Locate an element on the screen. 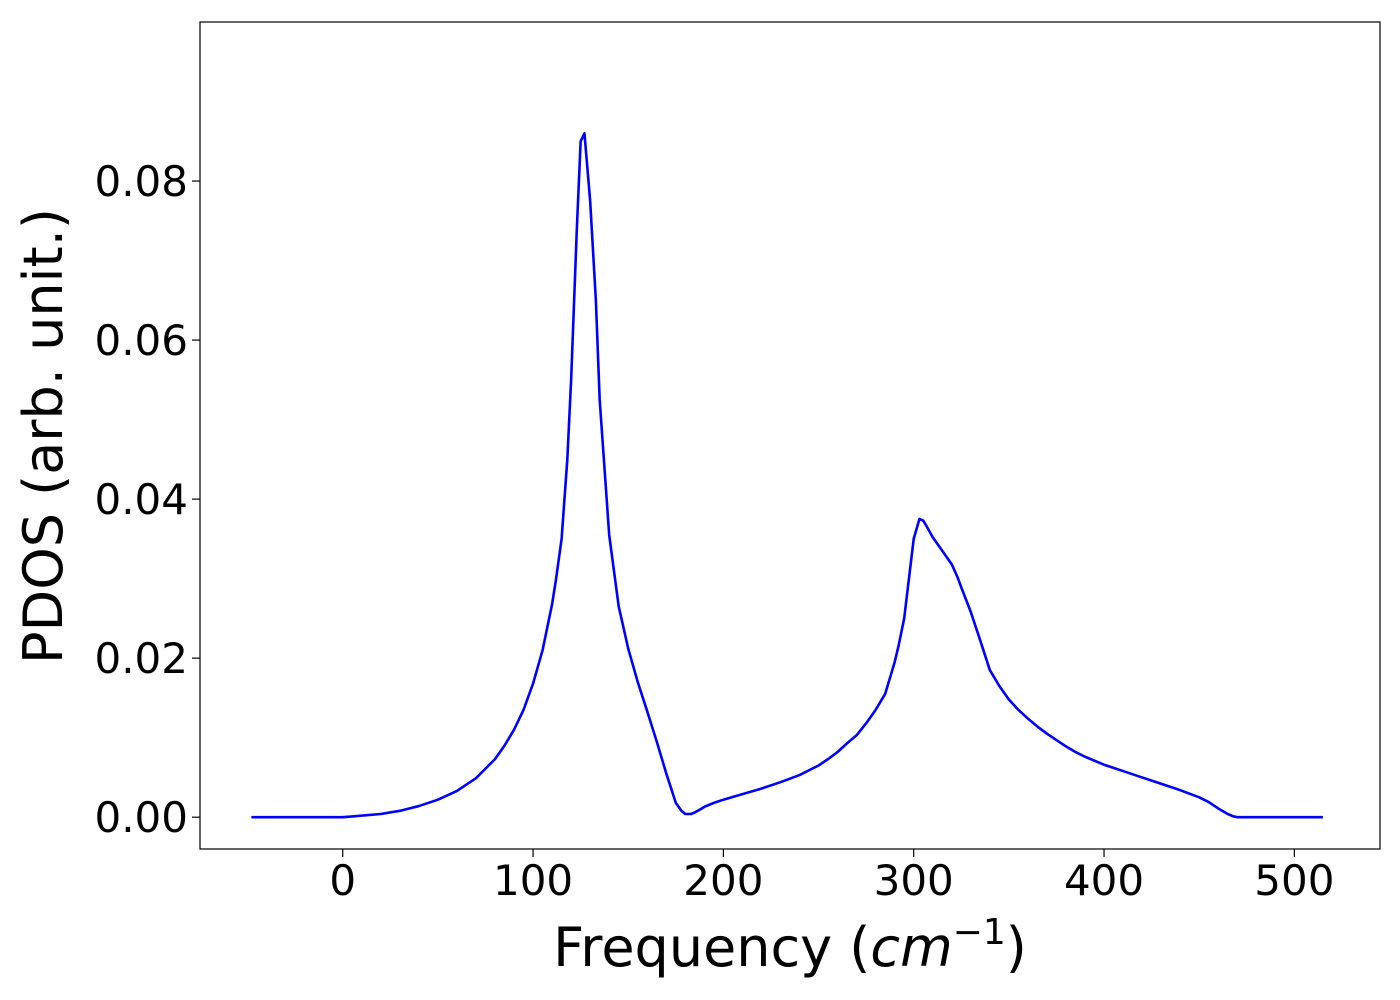  y-tick-label: 0.06 is located at coordinates (141, 340).